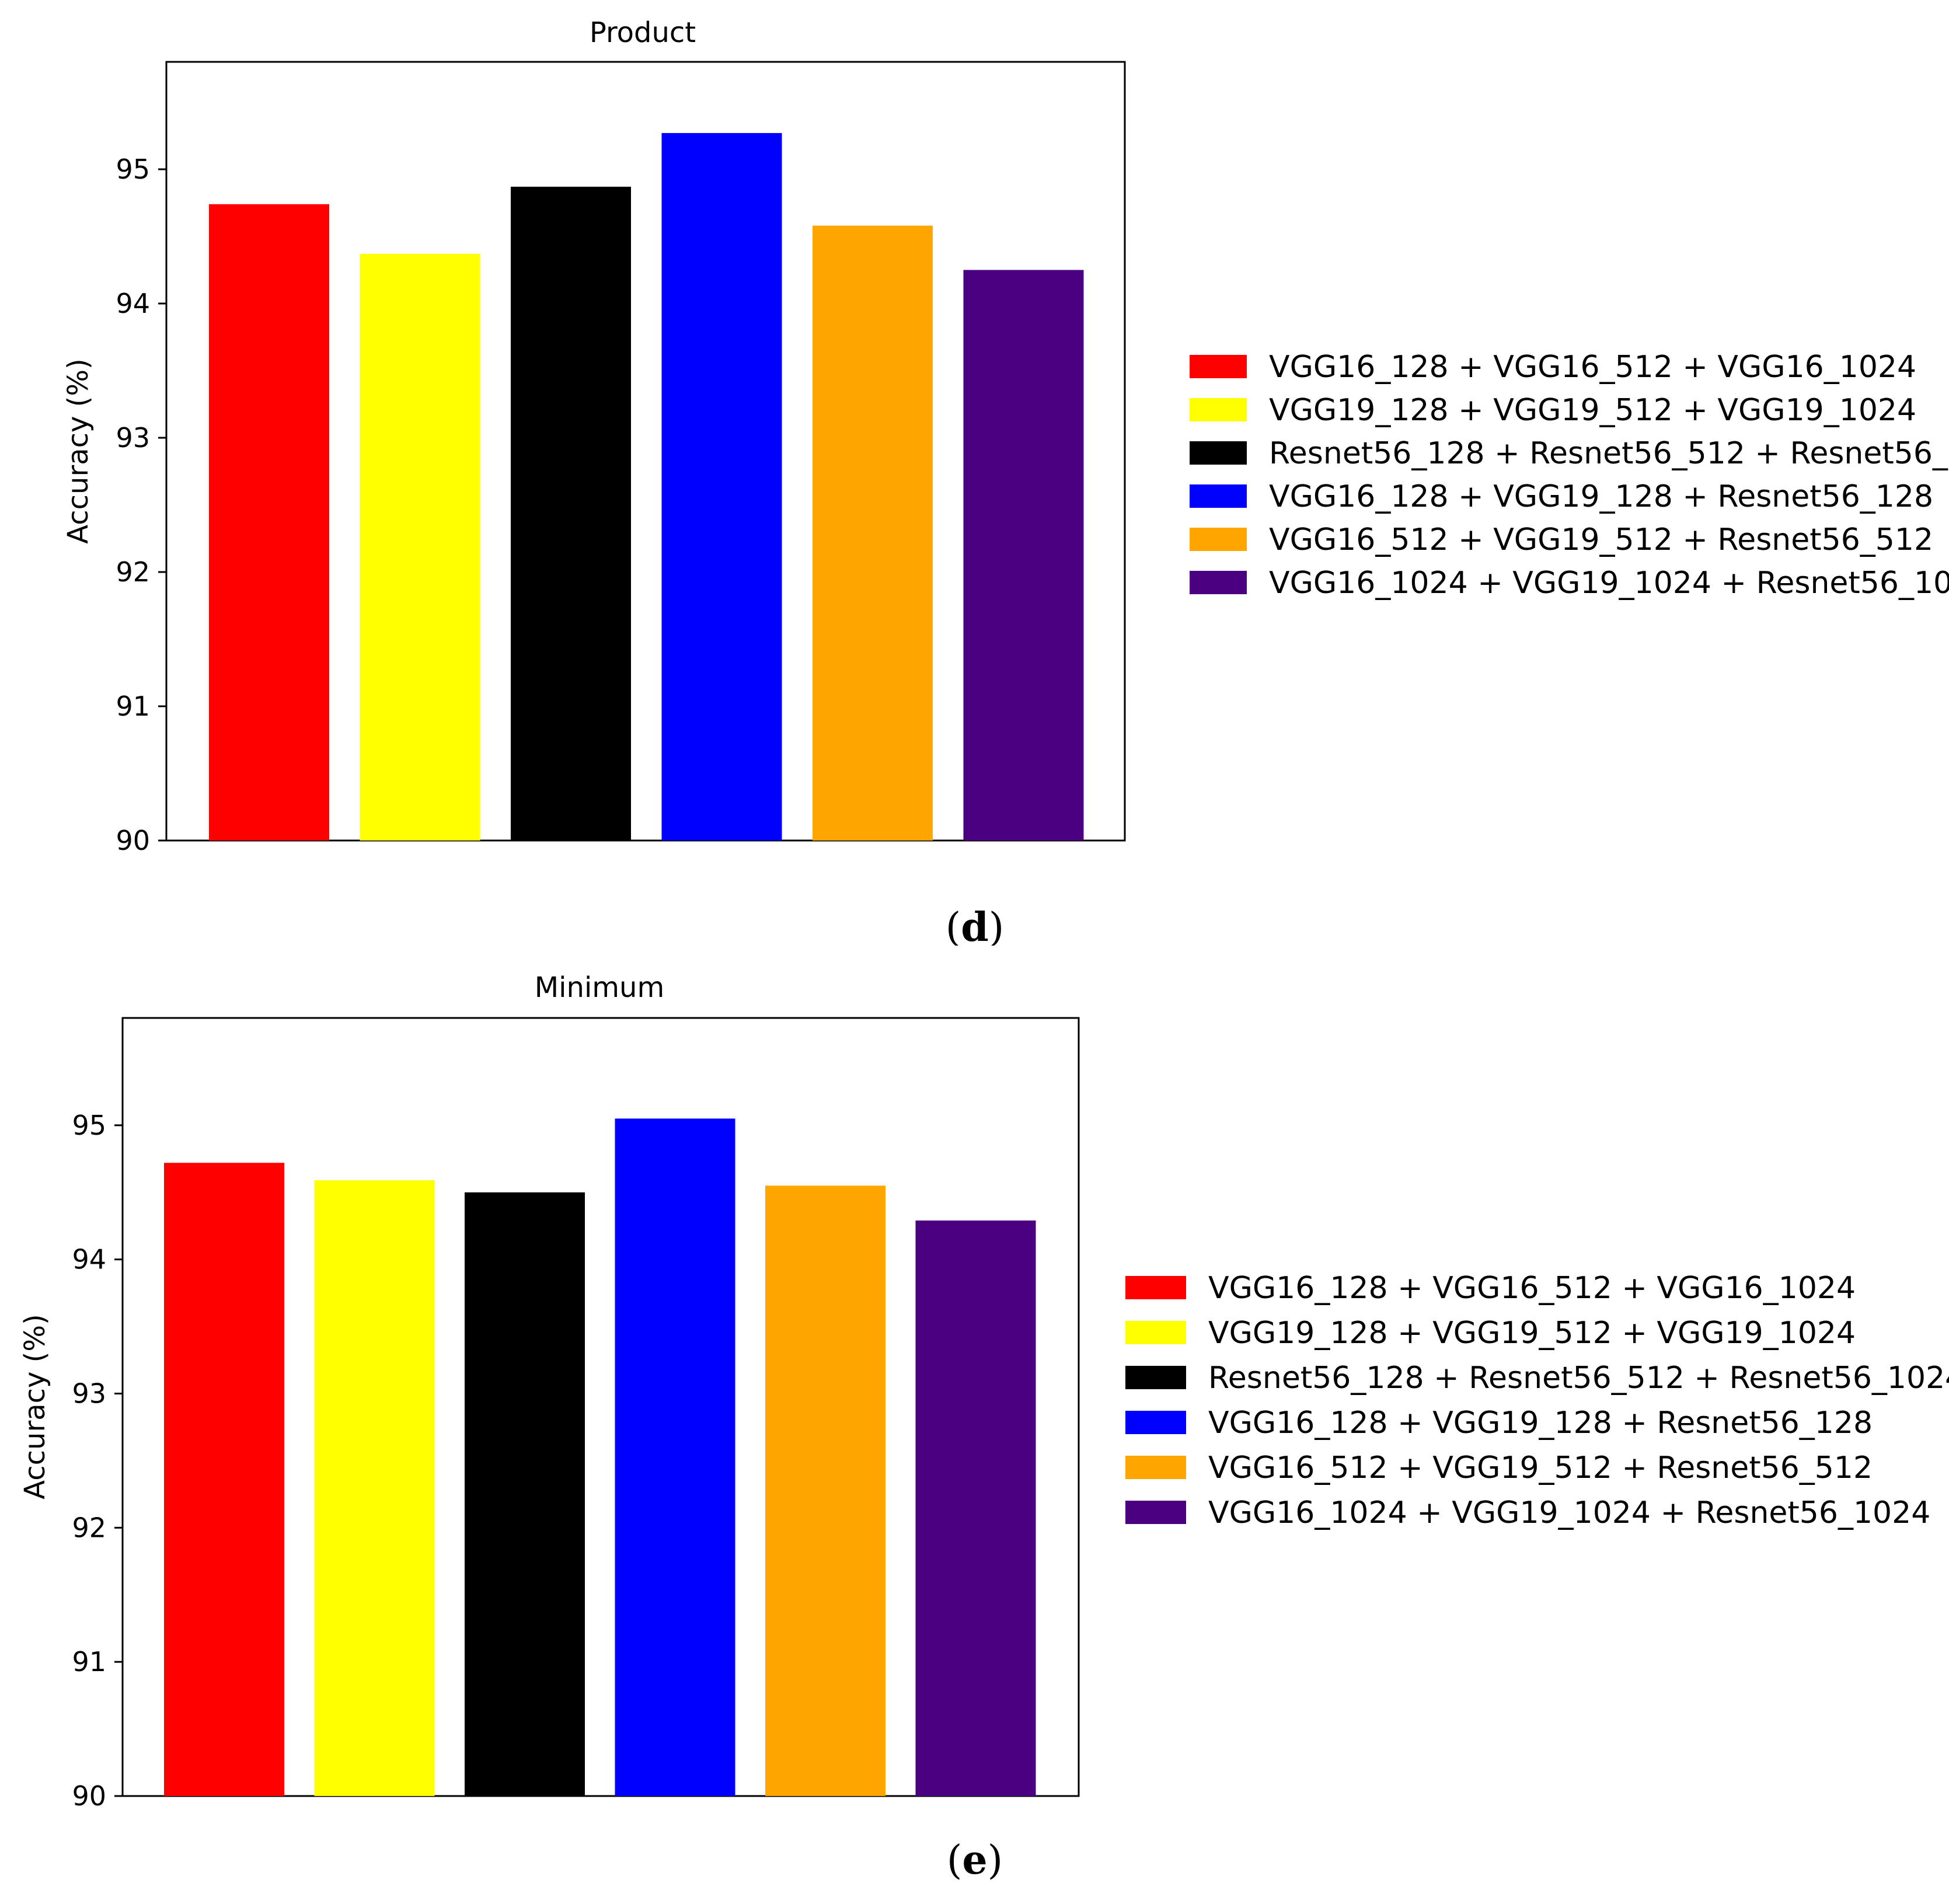 This screenshot has width=1949, height=1904. I want to click on panel-letter: d, so click(975, 925).